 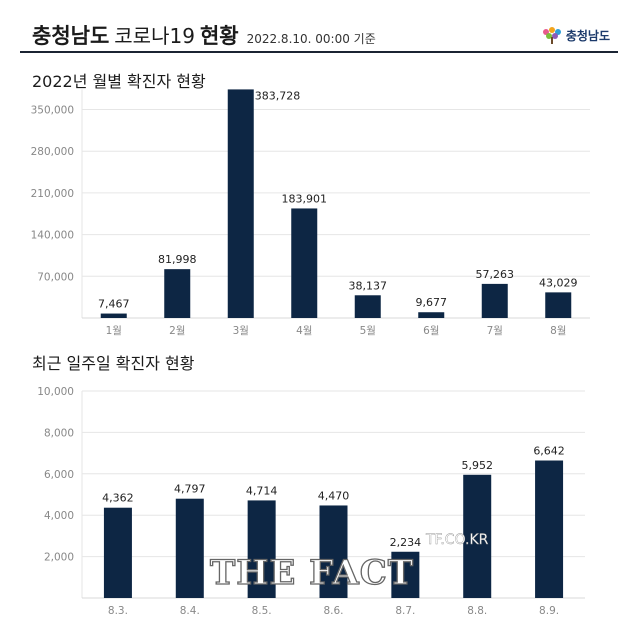 I want to click on chungnam-logo: 충청남도, so click(x=575, y=35).